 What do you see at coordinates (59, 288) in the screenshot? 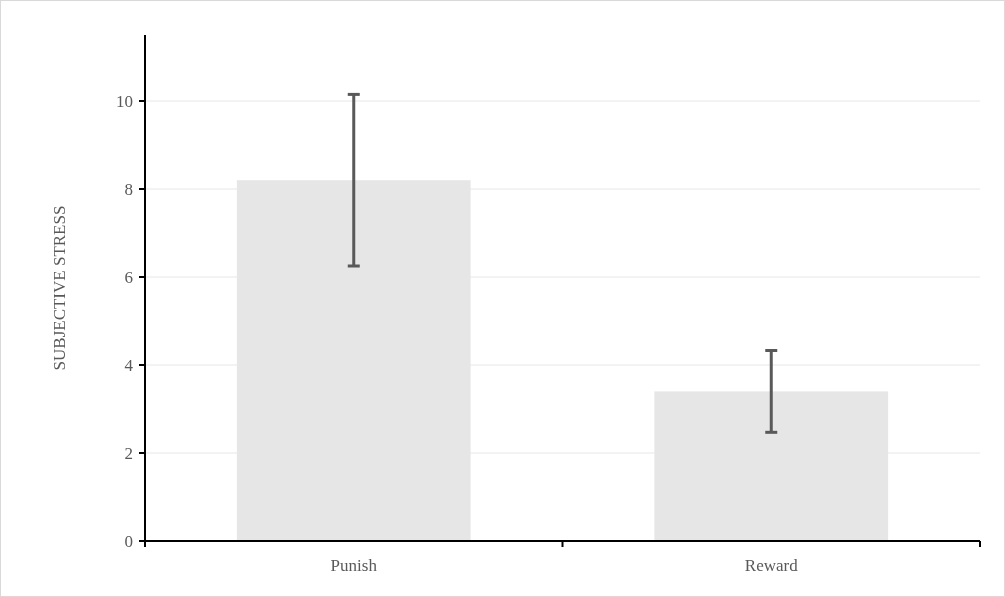
I see `y-axis-title: SUBJECTIVE STRESS` at bounding box center [59, 288].